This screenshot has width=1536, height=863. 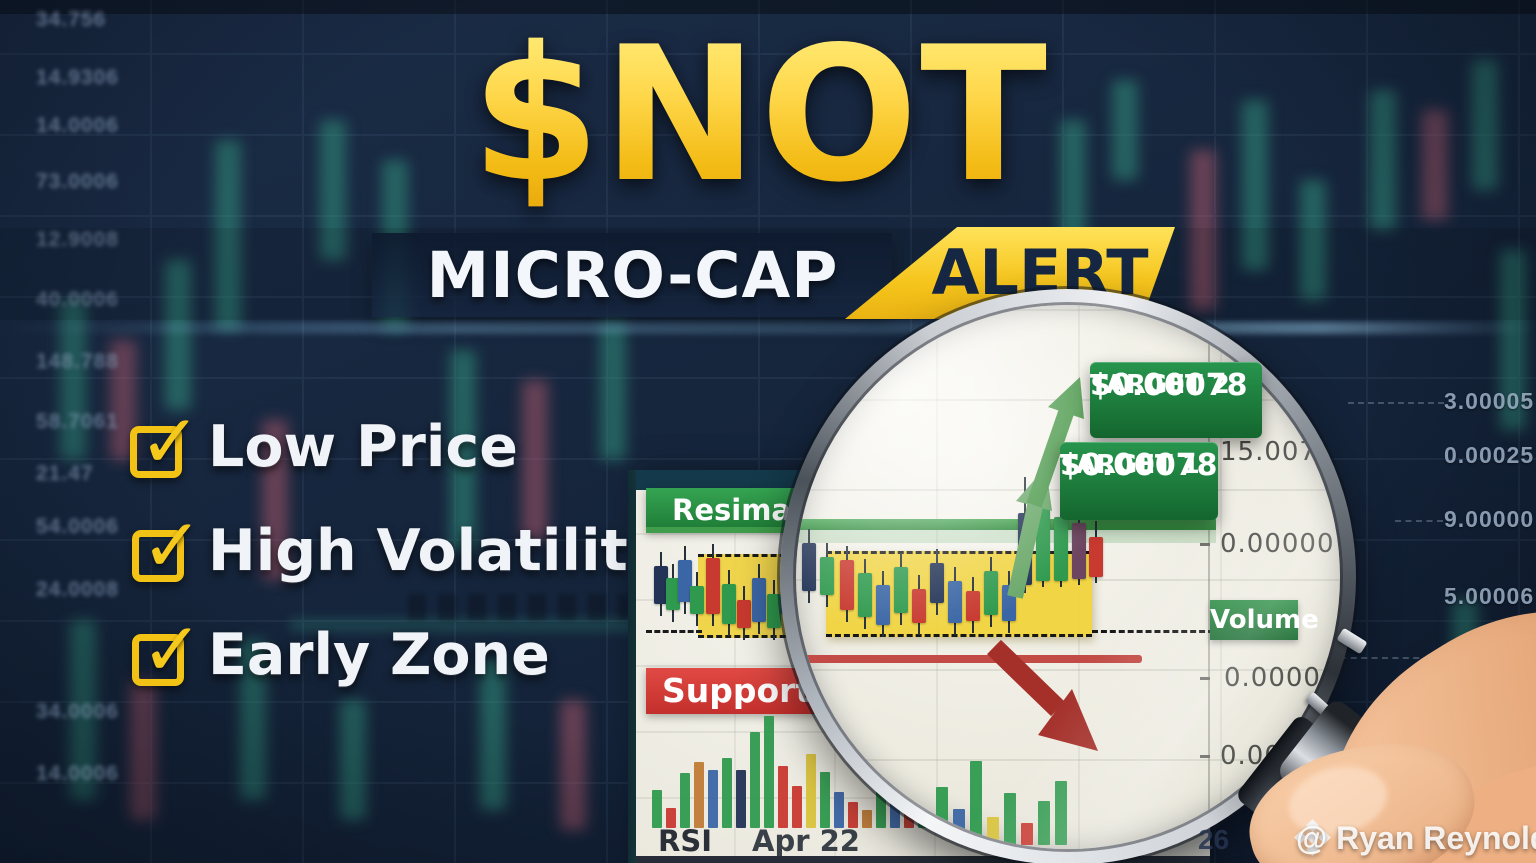 What do you see at coordinates (1026, 678) in the screenshot?
I see `red-arrow-shaft` at bounding box center [1026, 678].